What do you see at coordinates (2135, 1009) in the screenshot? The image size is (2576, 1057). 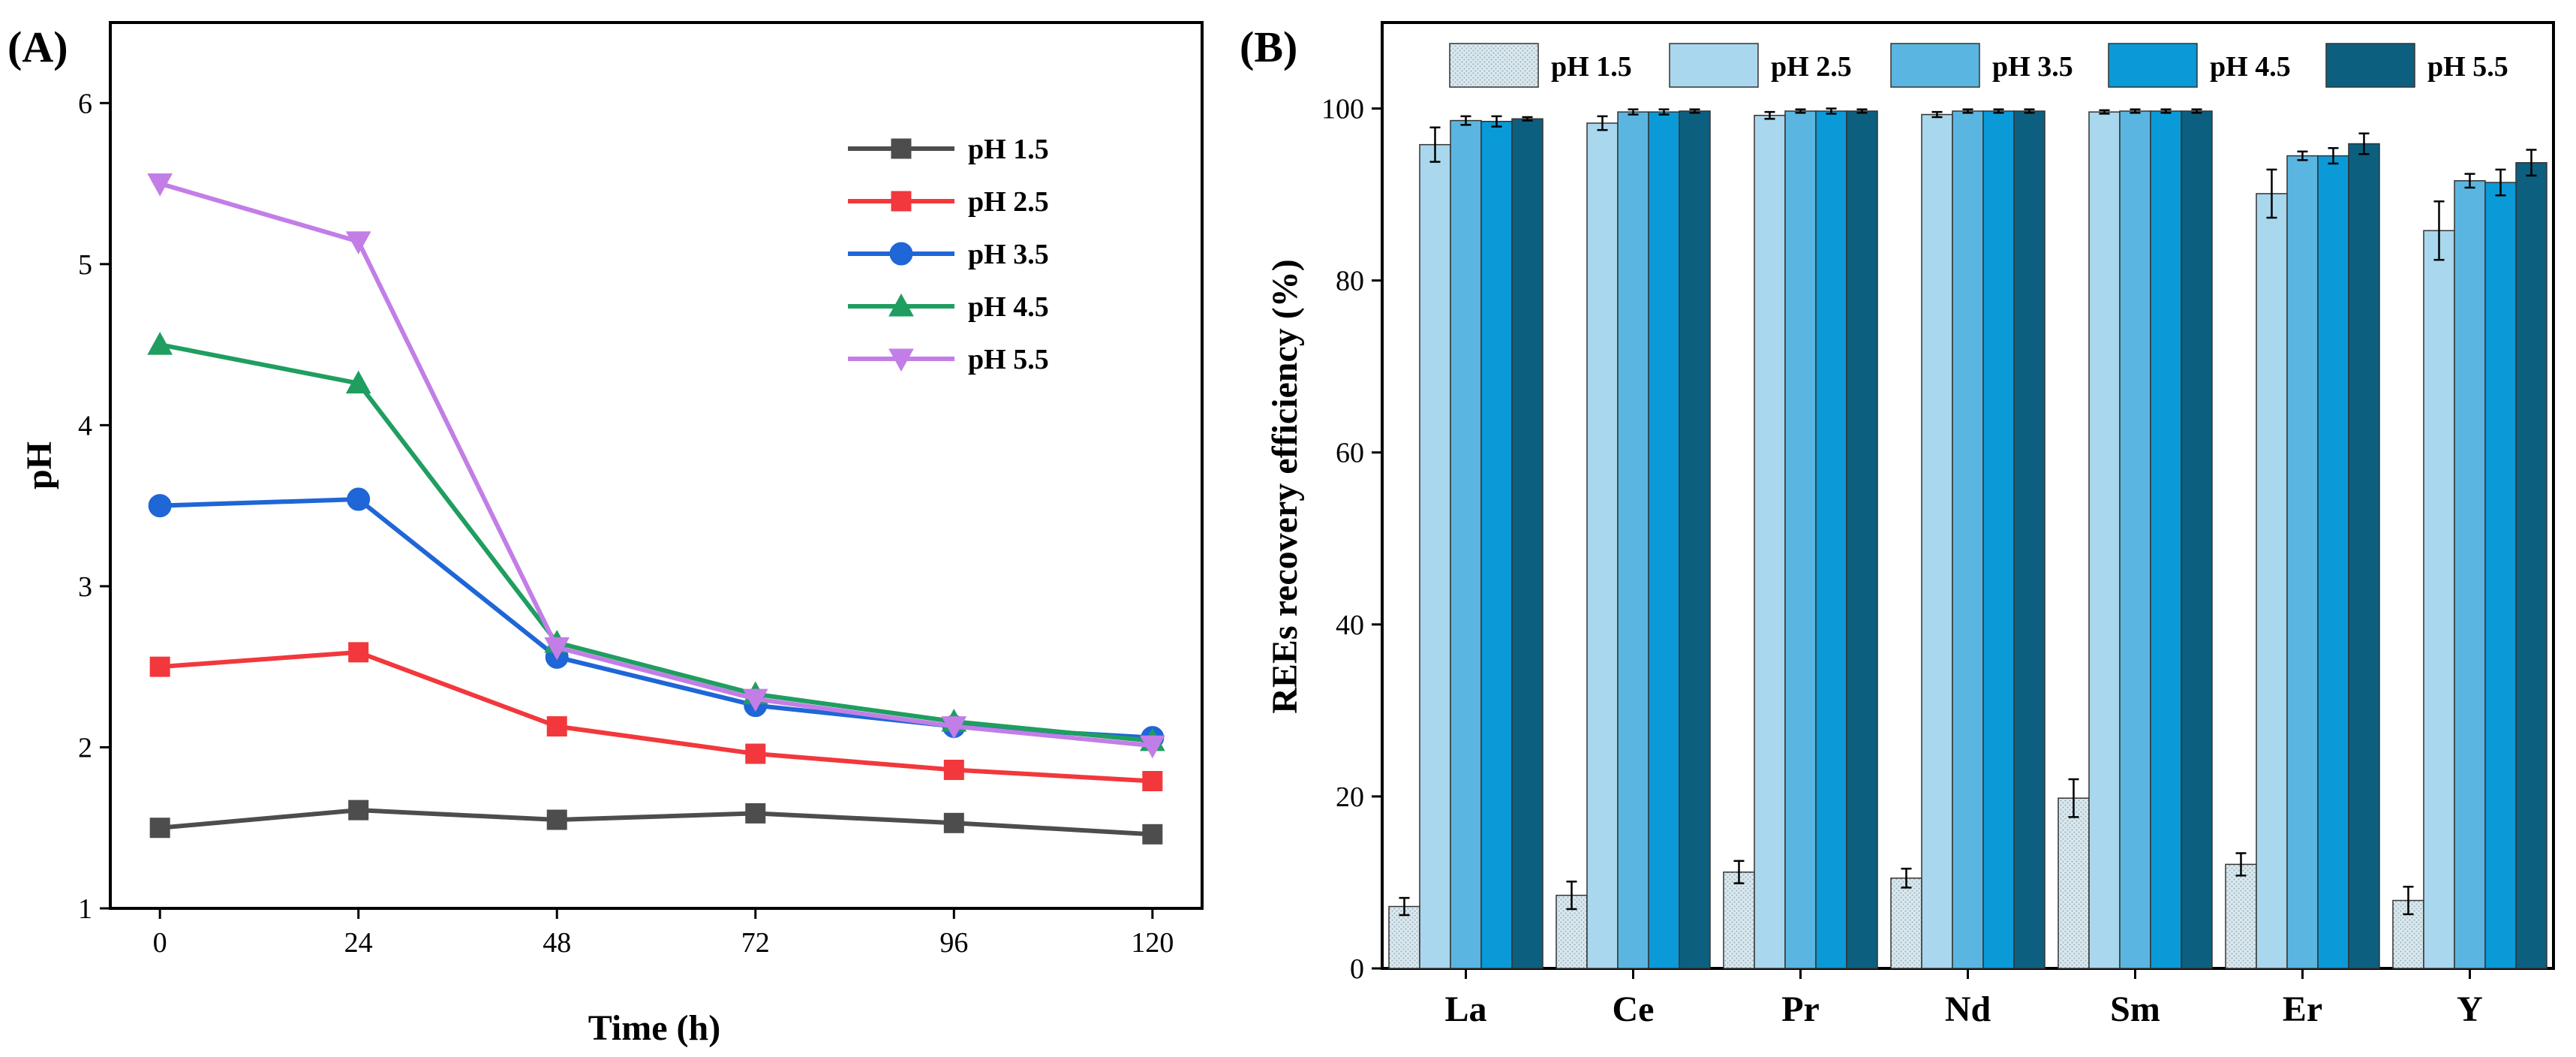 I see `category-label-sm: Sm` at bounding box center [2135, 1009].